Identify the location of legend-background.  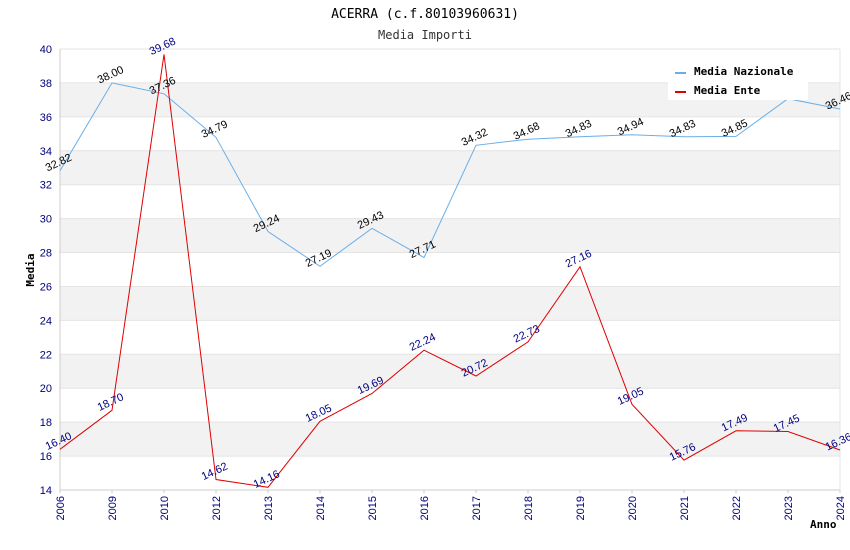
(738, 80).